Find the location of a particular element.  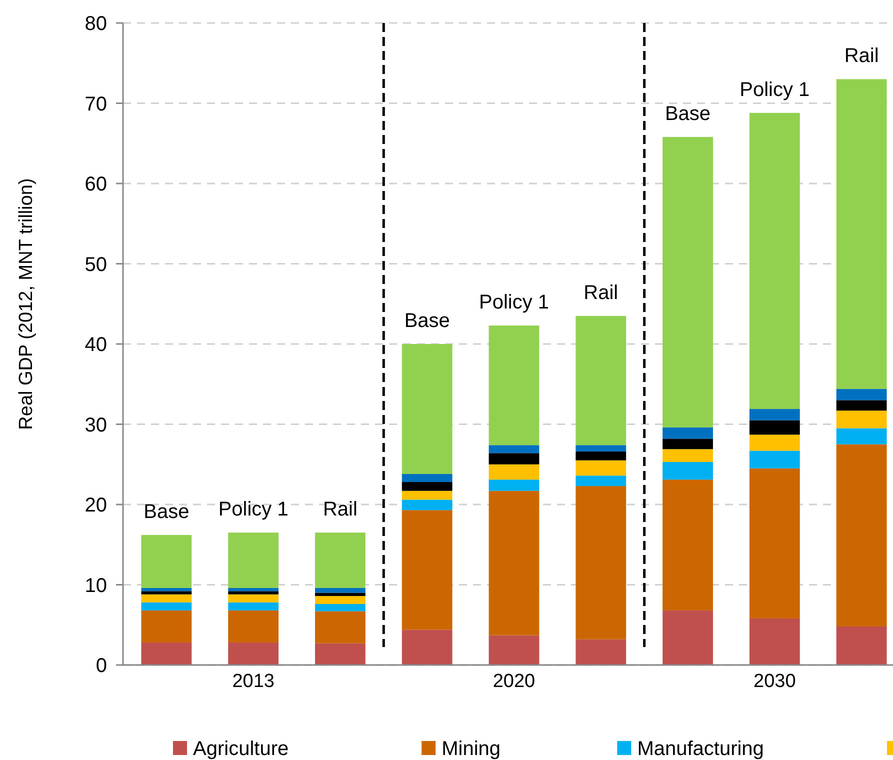

y-tick-label: 50 is located at coordinates (95, 265).